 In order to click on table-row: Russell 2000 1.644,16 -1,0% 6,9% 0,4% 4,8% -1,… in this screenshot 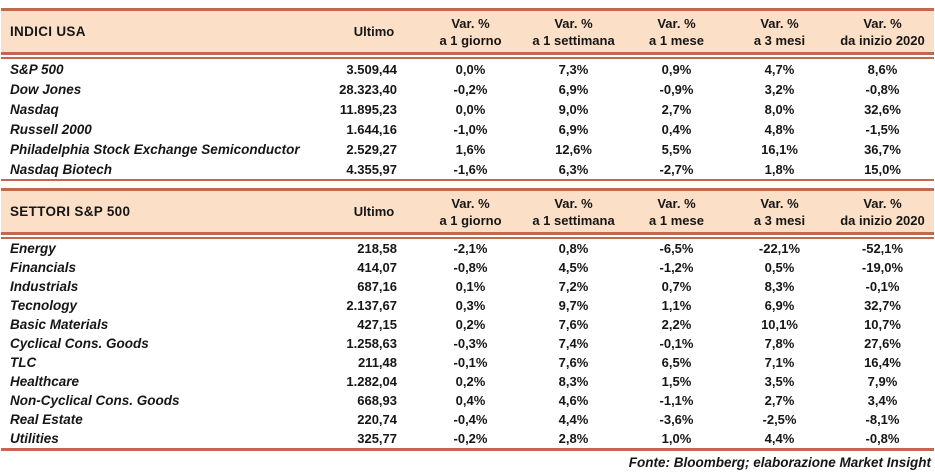, I will do `click(467, 129)`.